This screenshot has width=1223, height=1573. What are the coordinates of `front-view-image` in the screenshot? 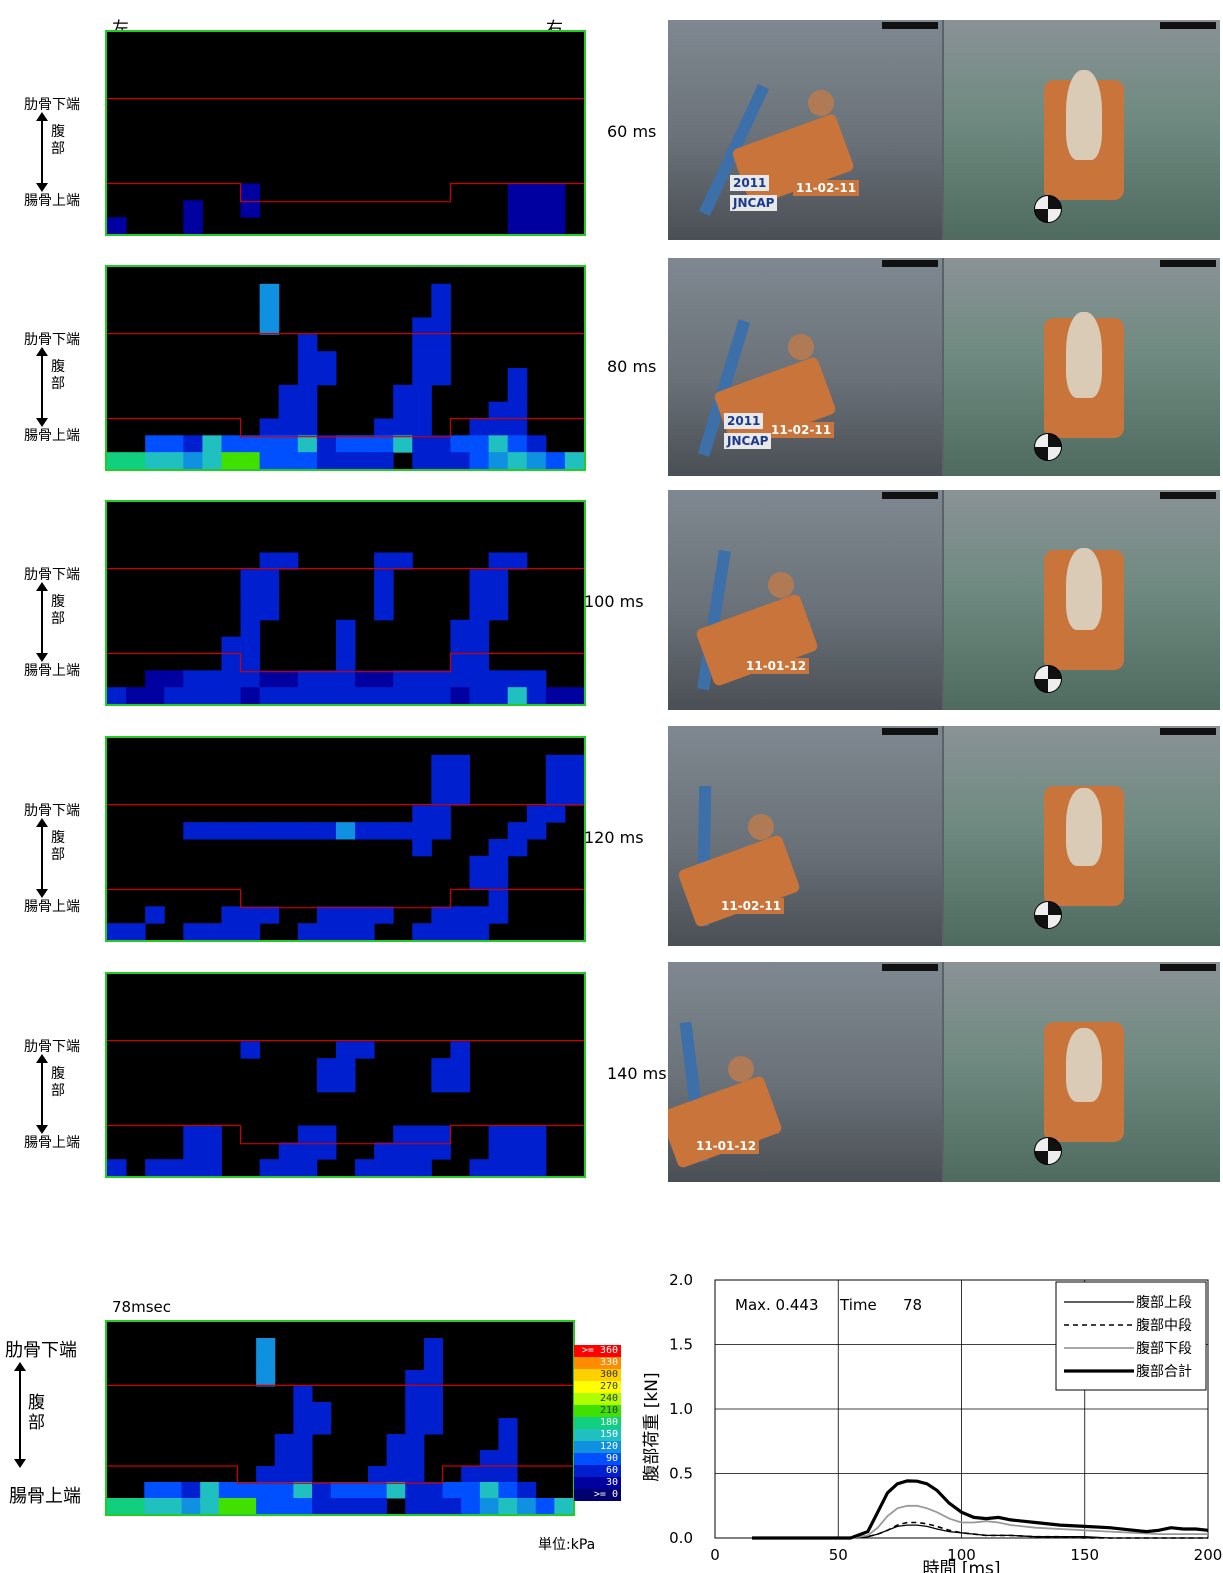 It's located at (1082, 1072).